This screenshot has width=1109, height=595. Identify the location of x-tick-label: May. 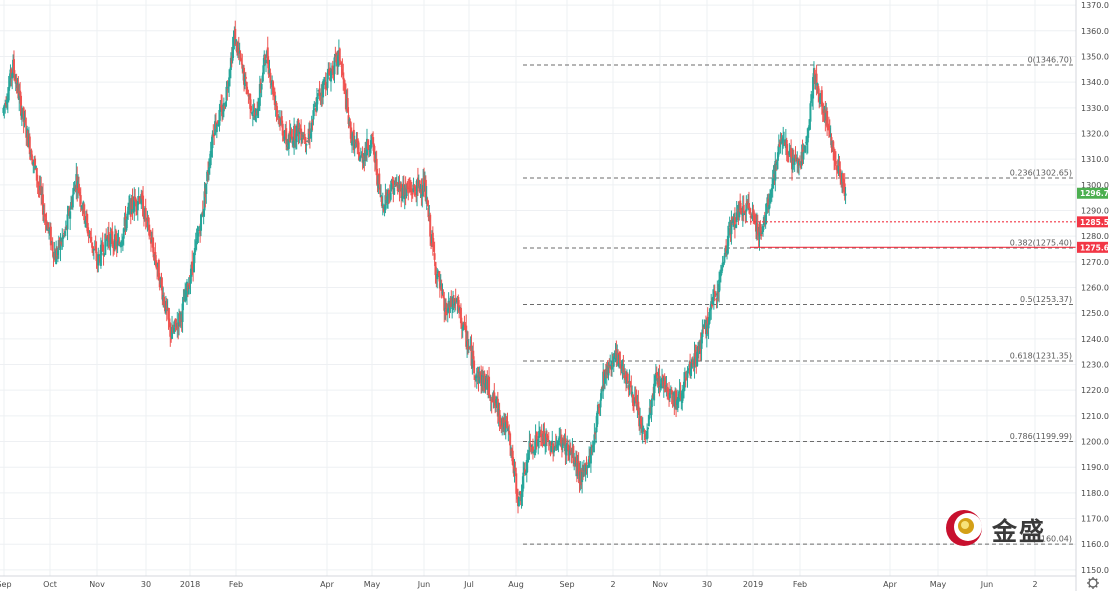
(938, 584).